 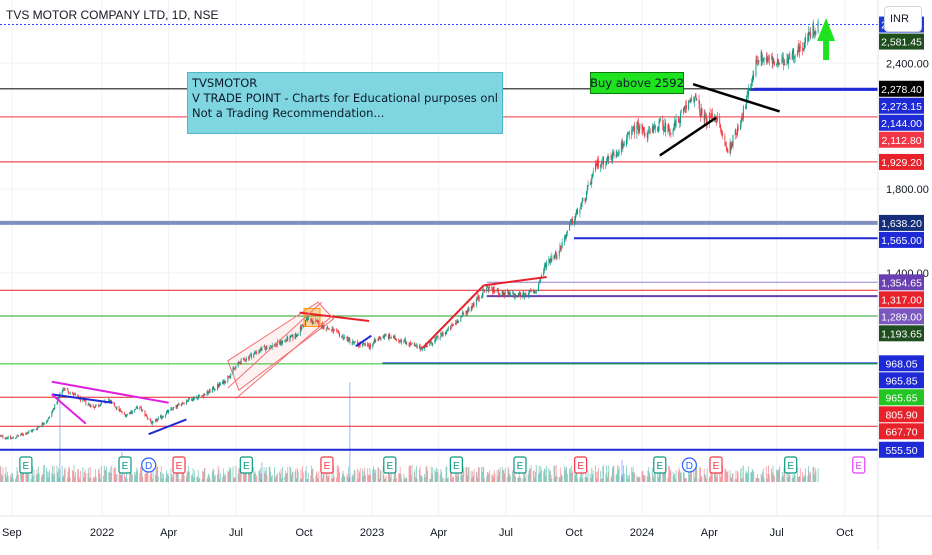 I want to click on time-axis-label: Oct, so click(x=303, y=533).